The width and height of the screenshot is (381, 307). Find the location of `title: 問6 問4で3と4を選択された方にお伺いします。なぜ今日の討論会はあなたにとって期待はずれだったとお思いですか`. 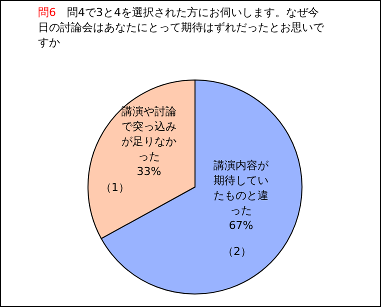

title: 問6 問4で3と4を選択された方にお伺いします。なぜ今日の討論会はあなたにとって期待はずれだったとお思いですか is located at coordinates (181, 27).